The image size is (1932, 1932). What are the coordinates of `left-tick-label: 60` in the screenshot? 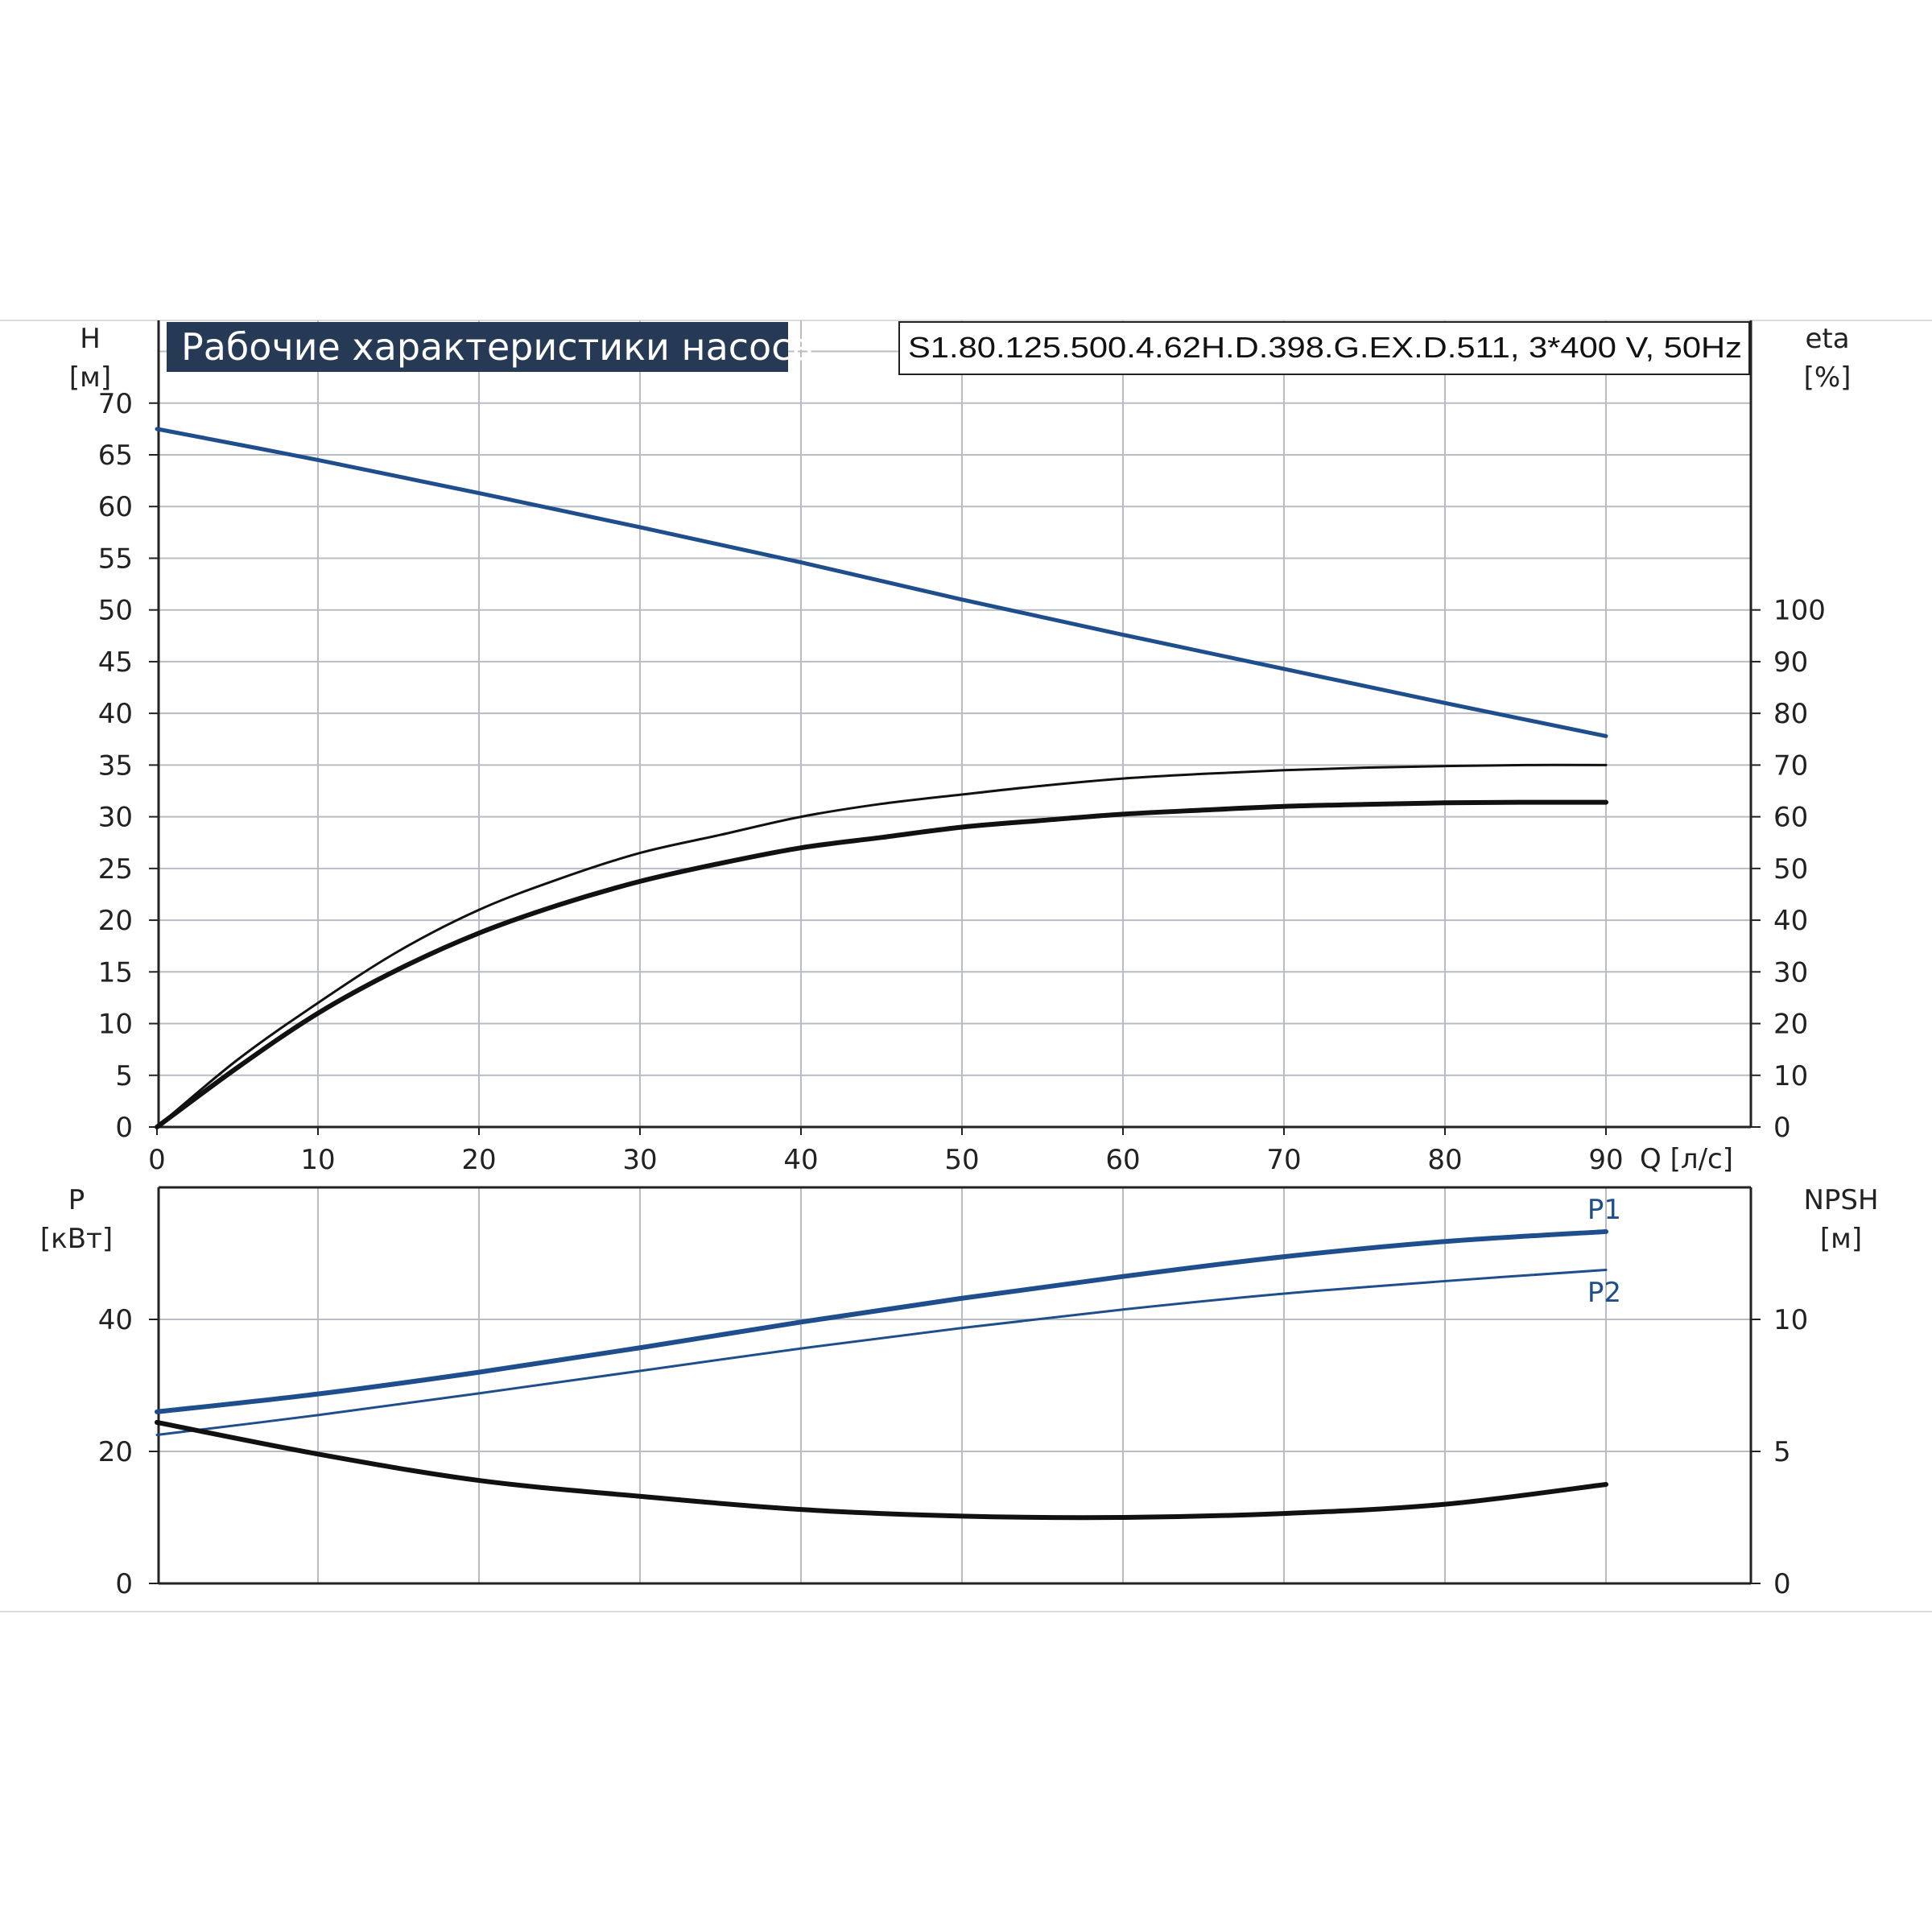 It's located at (116, 507).